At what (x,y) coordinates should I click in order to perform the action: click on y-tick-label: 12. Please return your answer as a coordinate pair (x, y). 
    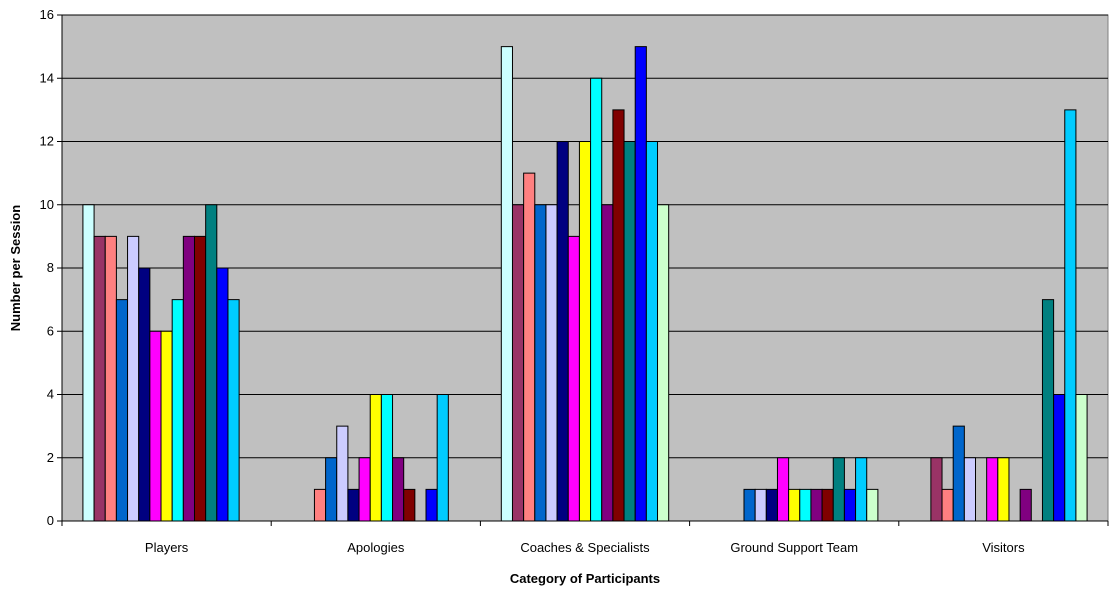
    Looking at the image, I should click on (47, 141).